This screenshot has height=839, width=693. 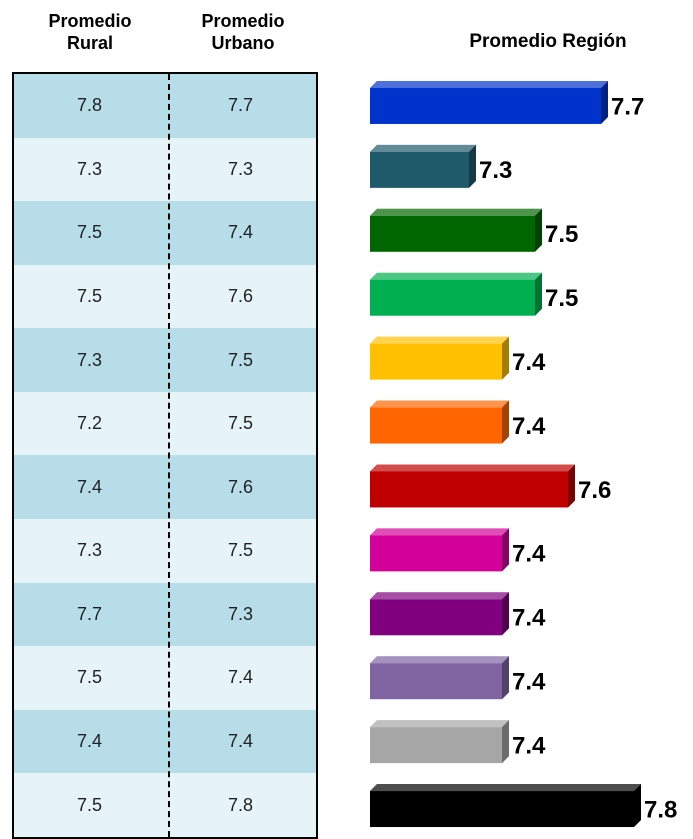 I want to click on table-row: 7.3 7.3, so click(x=165, y=169).